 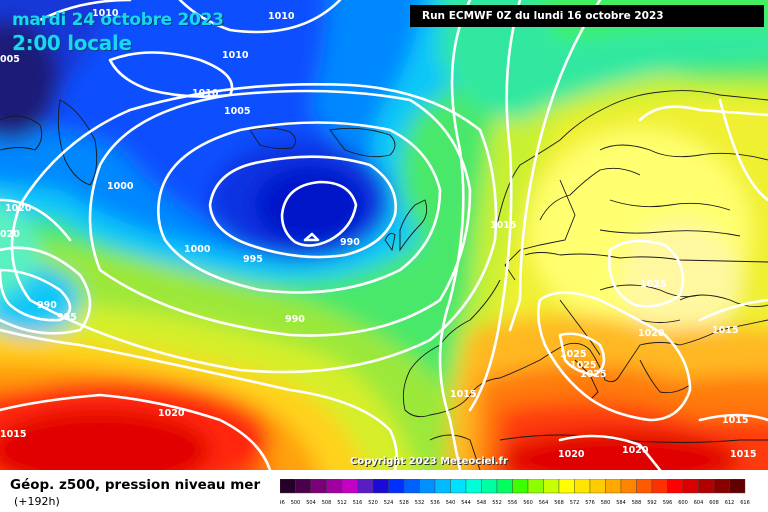 I want to click on scale-tick-label: 532, so click(x=420, y=503).